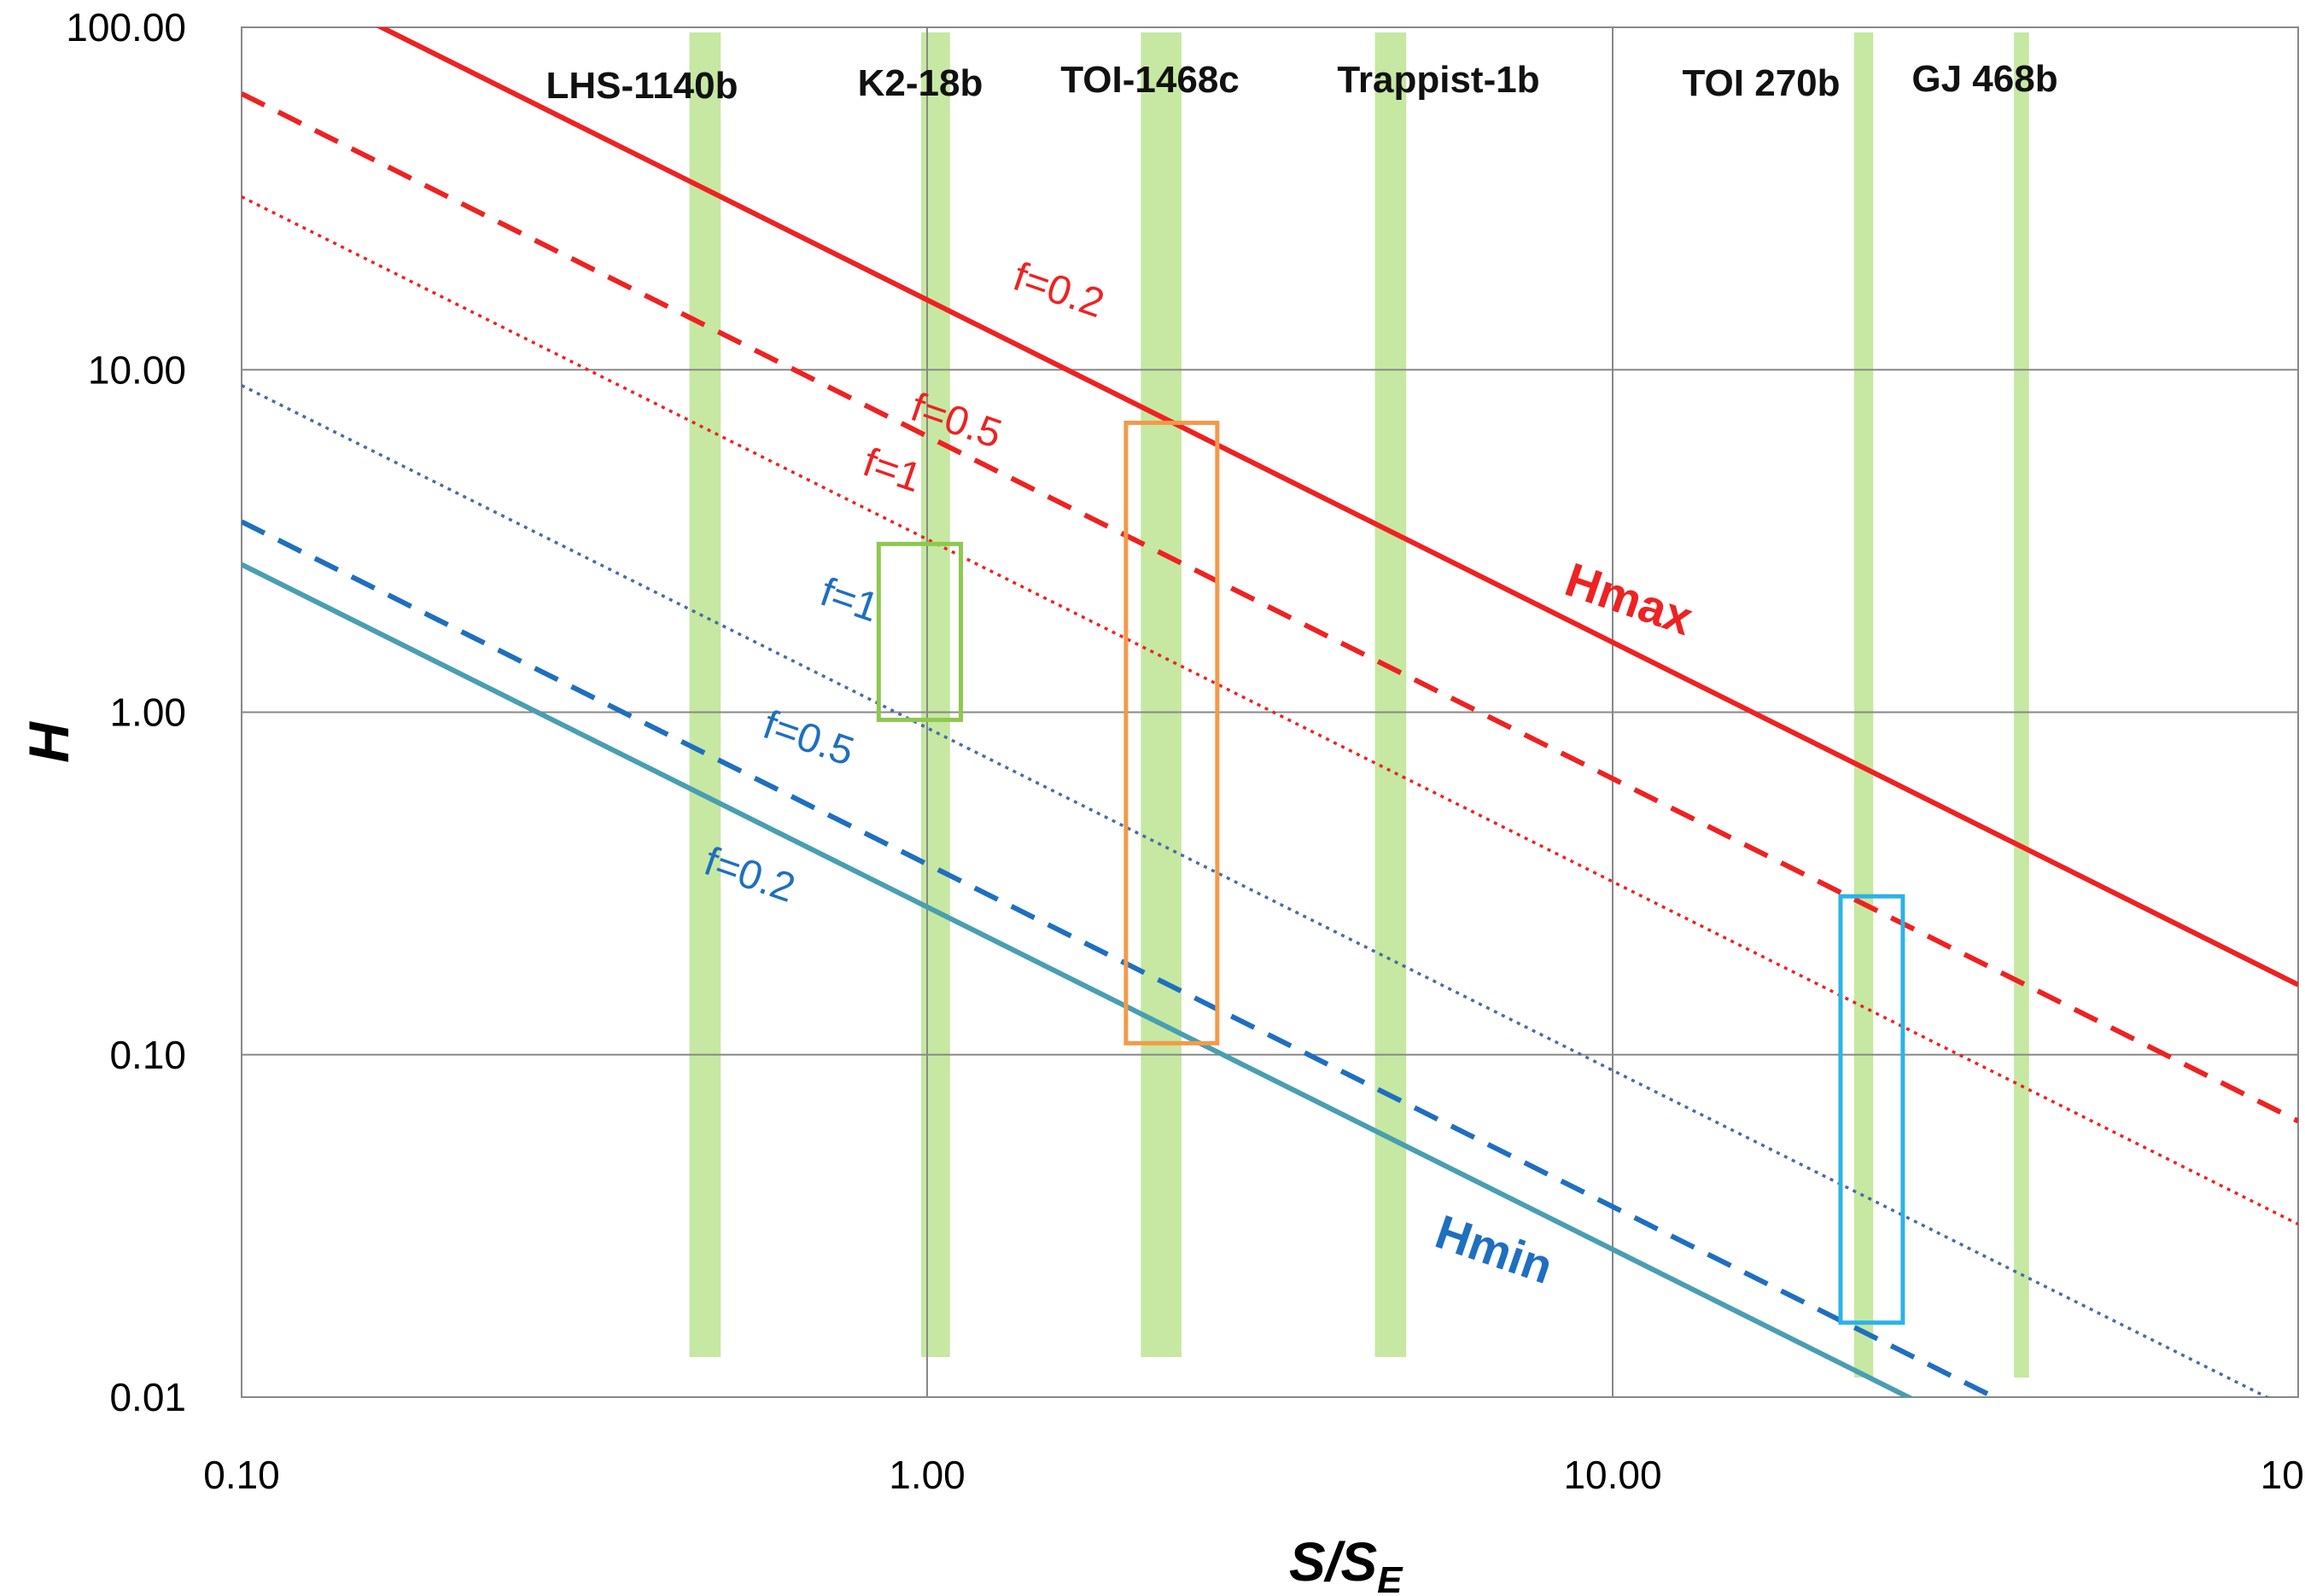 The width and height of the screenshot is (2305, 1596). What do you see at coordinates (928, 1475) in the screenshot?
I see `x-tick-label-1: 1.00` at bounding box center [928, 1475].